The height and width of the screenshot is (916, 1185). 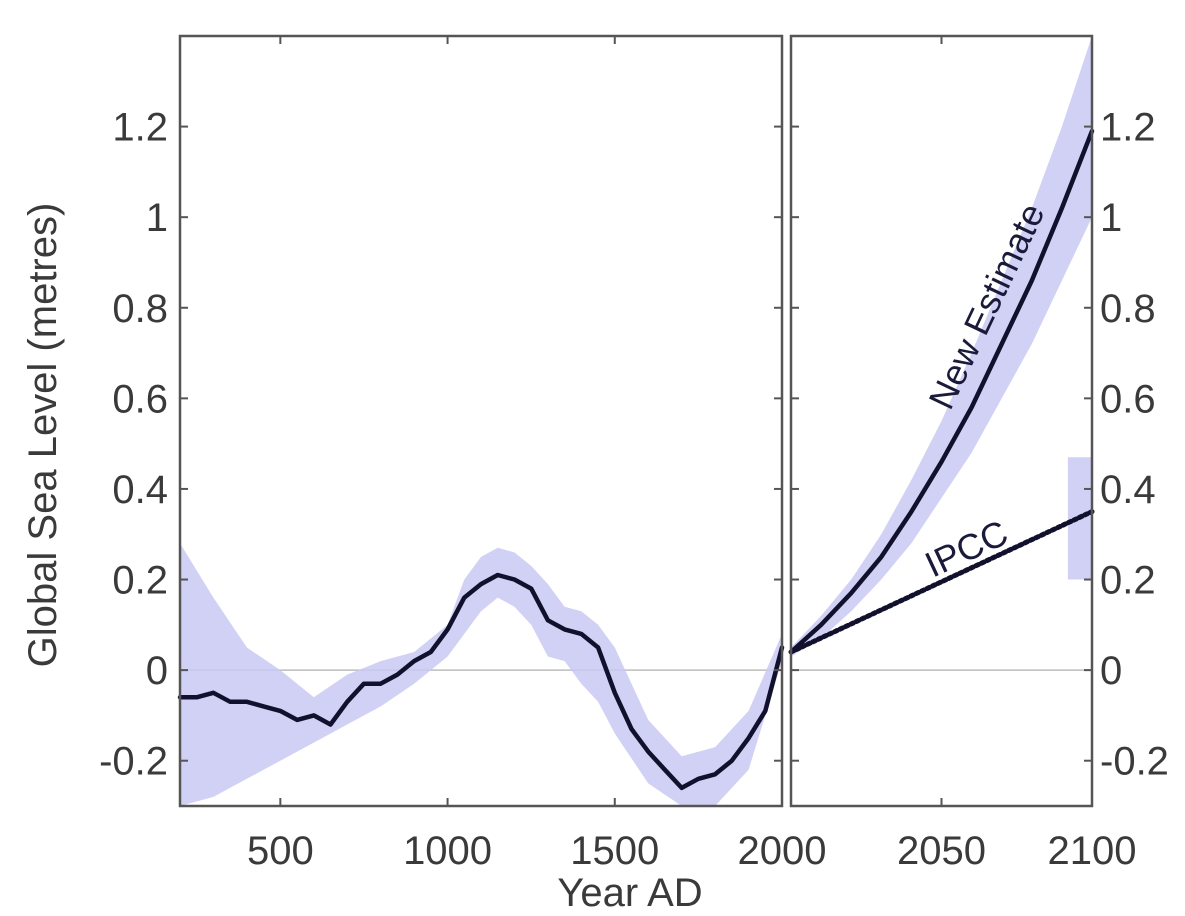 I want to click on sea-level-line, so click(x=481, y=681).